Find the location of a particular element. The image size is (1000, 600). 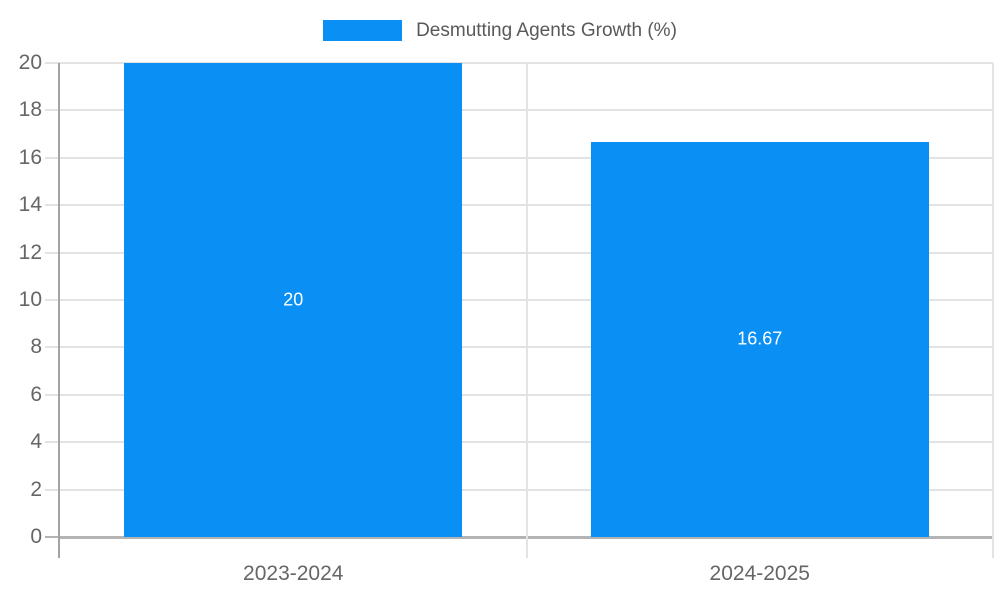

bar-value-label: 16.67 is located at coordinates (760, 338).